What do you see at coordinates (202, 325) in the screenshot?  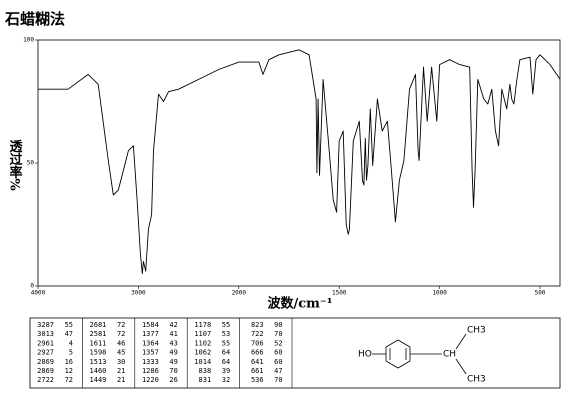 I see `peak-wavenumber: 1178` at bounding box center [202, 325].